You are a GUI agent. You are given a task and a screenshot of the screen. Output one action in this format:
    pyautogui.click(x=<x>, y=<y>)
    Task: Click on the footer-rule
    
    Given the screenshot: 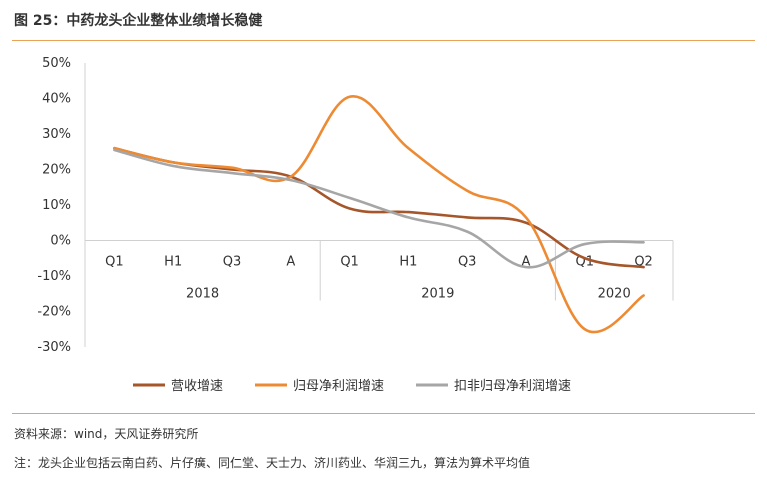 What is the action you would take?
    pyautogui.click(x=383, y=413)
    